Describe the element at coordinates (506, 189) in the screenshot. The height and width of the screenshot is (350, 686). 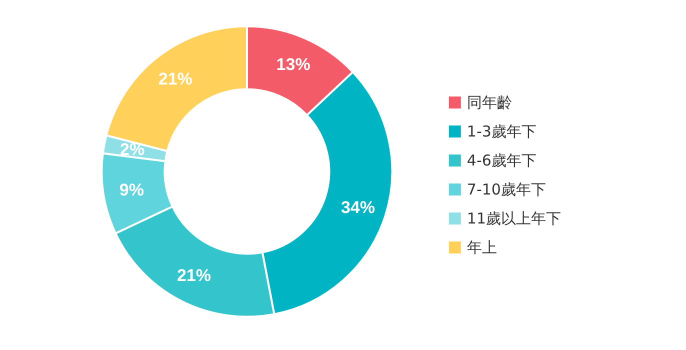
I see `legend-label: 7-10歲年下` at that location.